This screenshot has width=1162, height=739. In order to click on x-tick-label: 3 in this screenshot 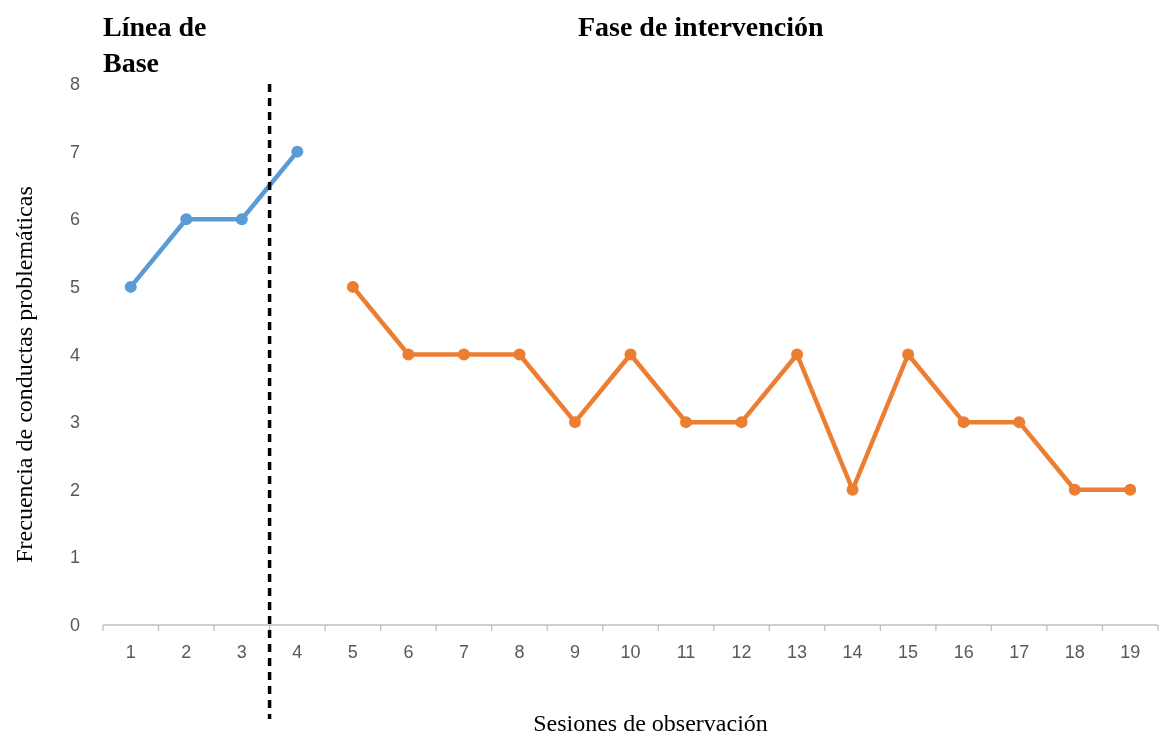, I will do `click(241, 652)`.